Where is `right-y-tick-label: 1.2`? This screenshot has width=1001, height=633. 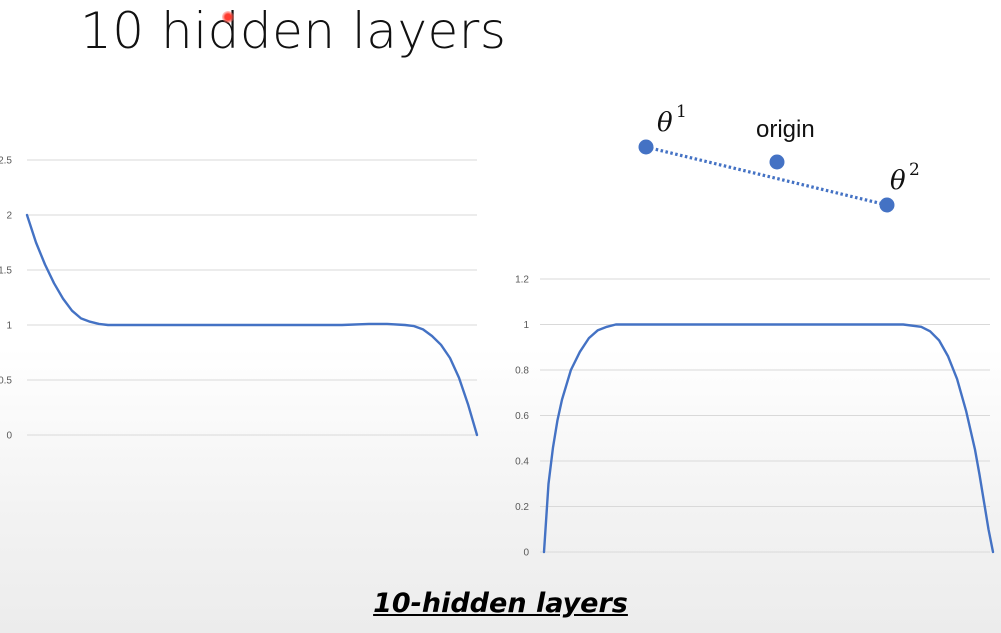
right-y-tick-label: 1.2 is located at coordinates (522, 280).